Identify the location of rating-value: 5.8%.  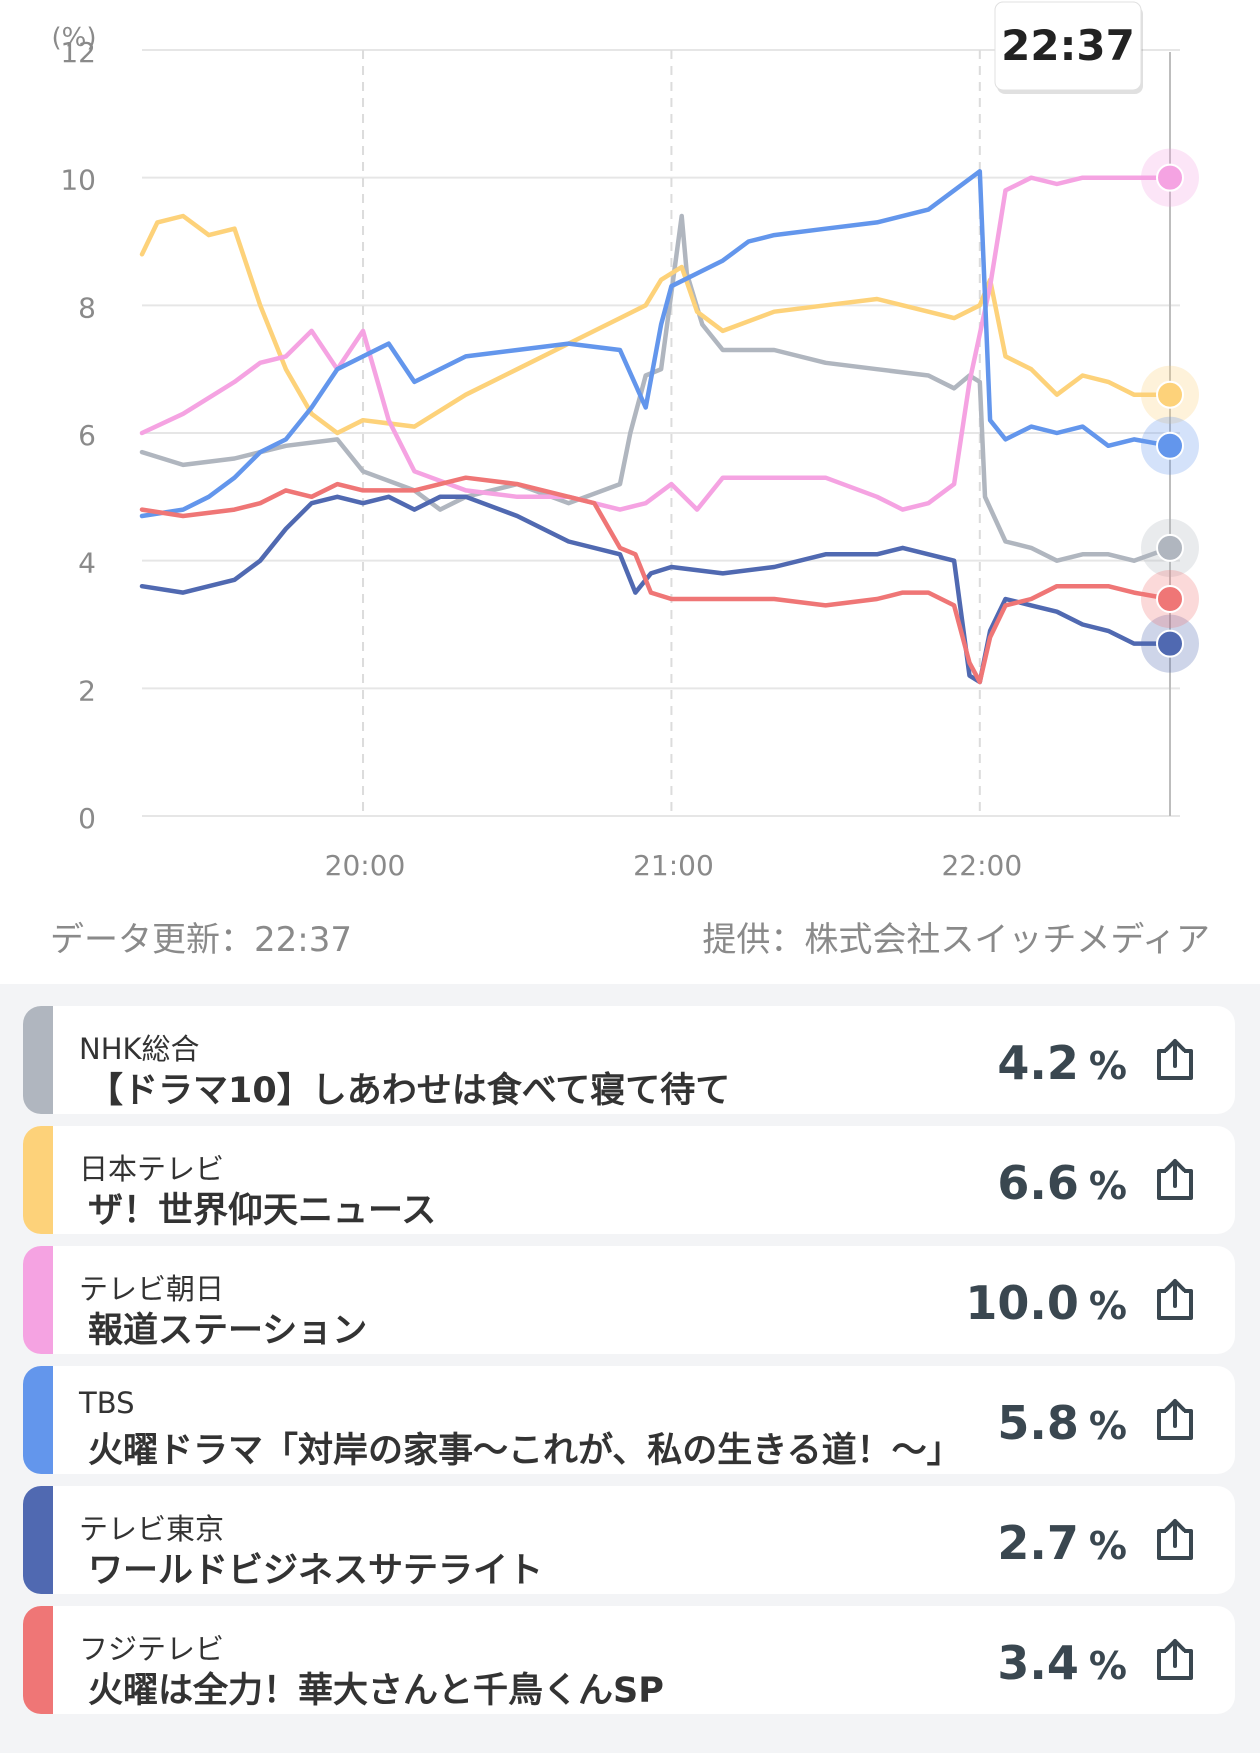
(1062, 1423).